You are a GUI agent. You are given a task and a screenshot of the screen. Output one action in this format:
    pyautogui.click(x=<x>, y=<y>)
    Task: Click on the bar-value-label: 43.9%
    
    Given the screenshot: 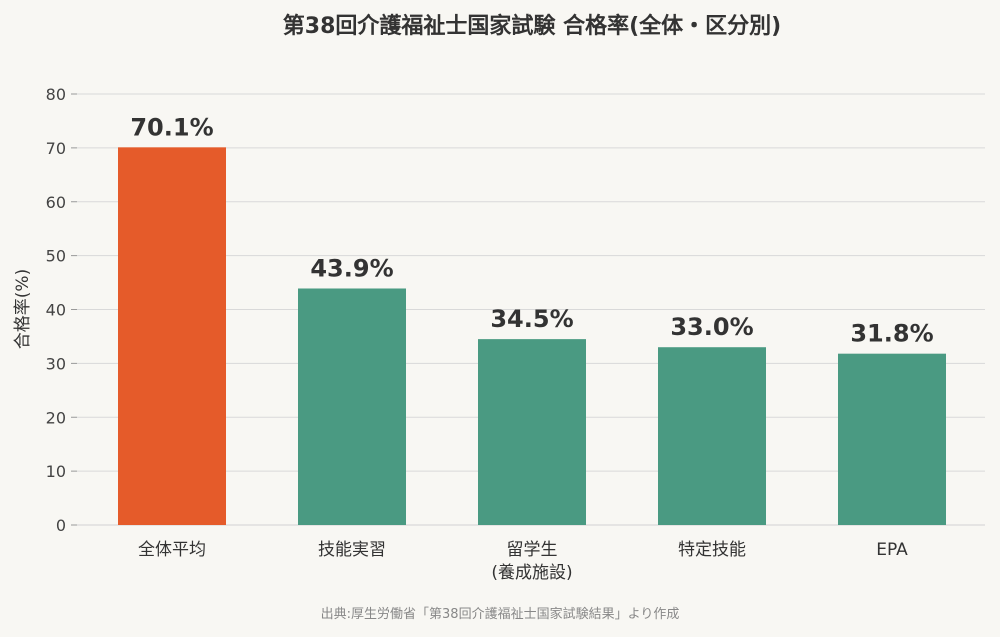 What is the action you would take?
    pyautogui.click(x=351, y=268)
    